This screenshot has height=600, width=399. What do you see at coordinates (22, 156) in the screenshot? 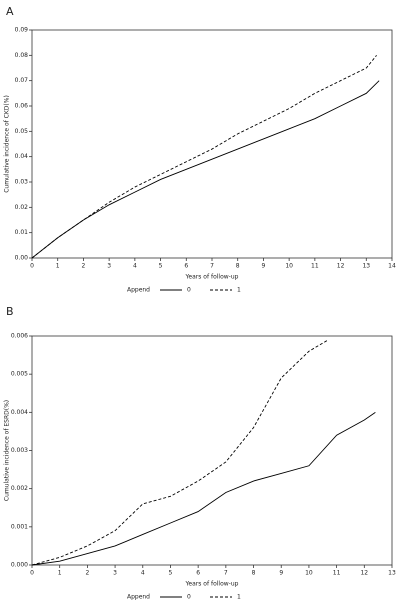
I see `y-tick-label: 0.04` at bounding box center [22, 156].